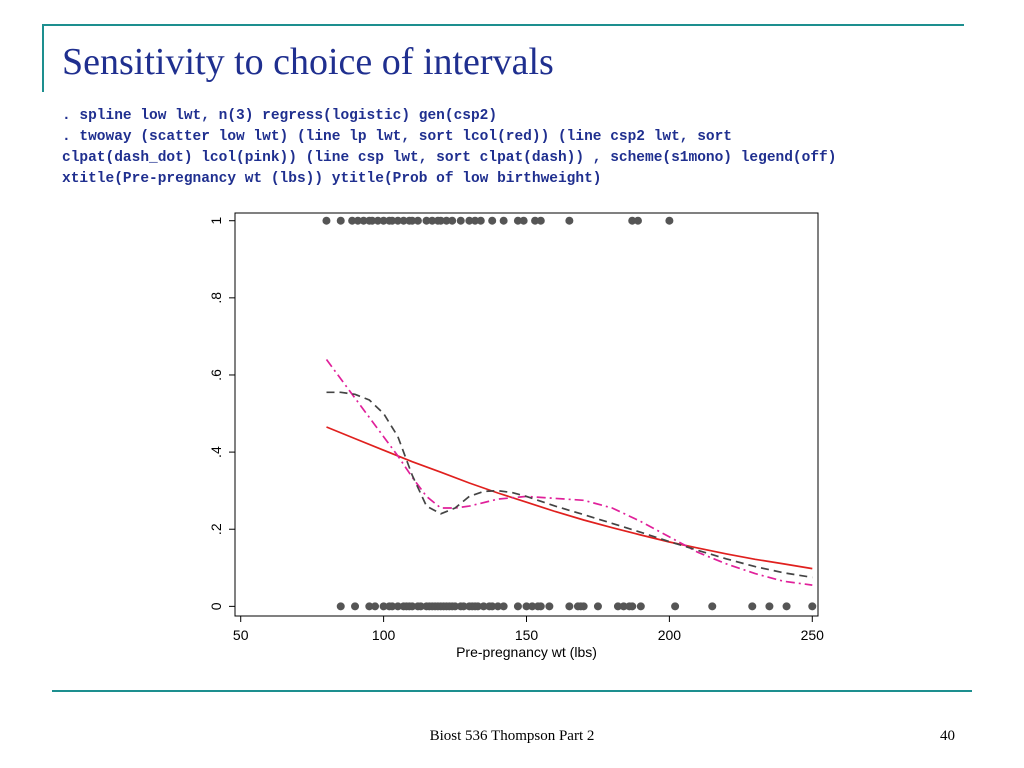 This screenshot has height=768, width=1024. I want to click on bottom-accent-rule, so click(512, 691).